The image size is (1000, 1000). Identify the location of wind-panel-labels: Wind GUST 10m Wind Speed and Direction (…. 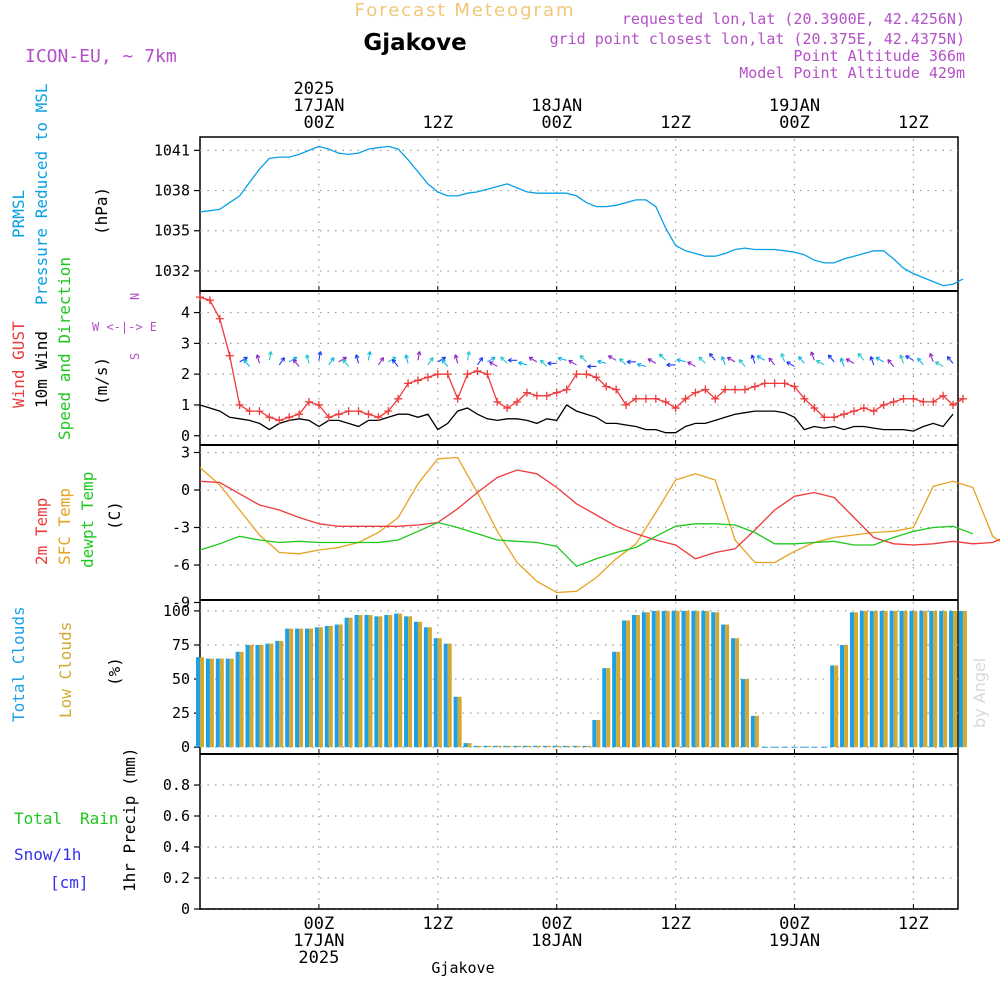
(83, 348).